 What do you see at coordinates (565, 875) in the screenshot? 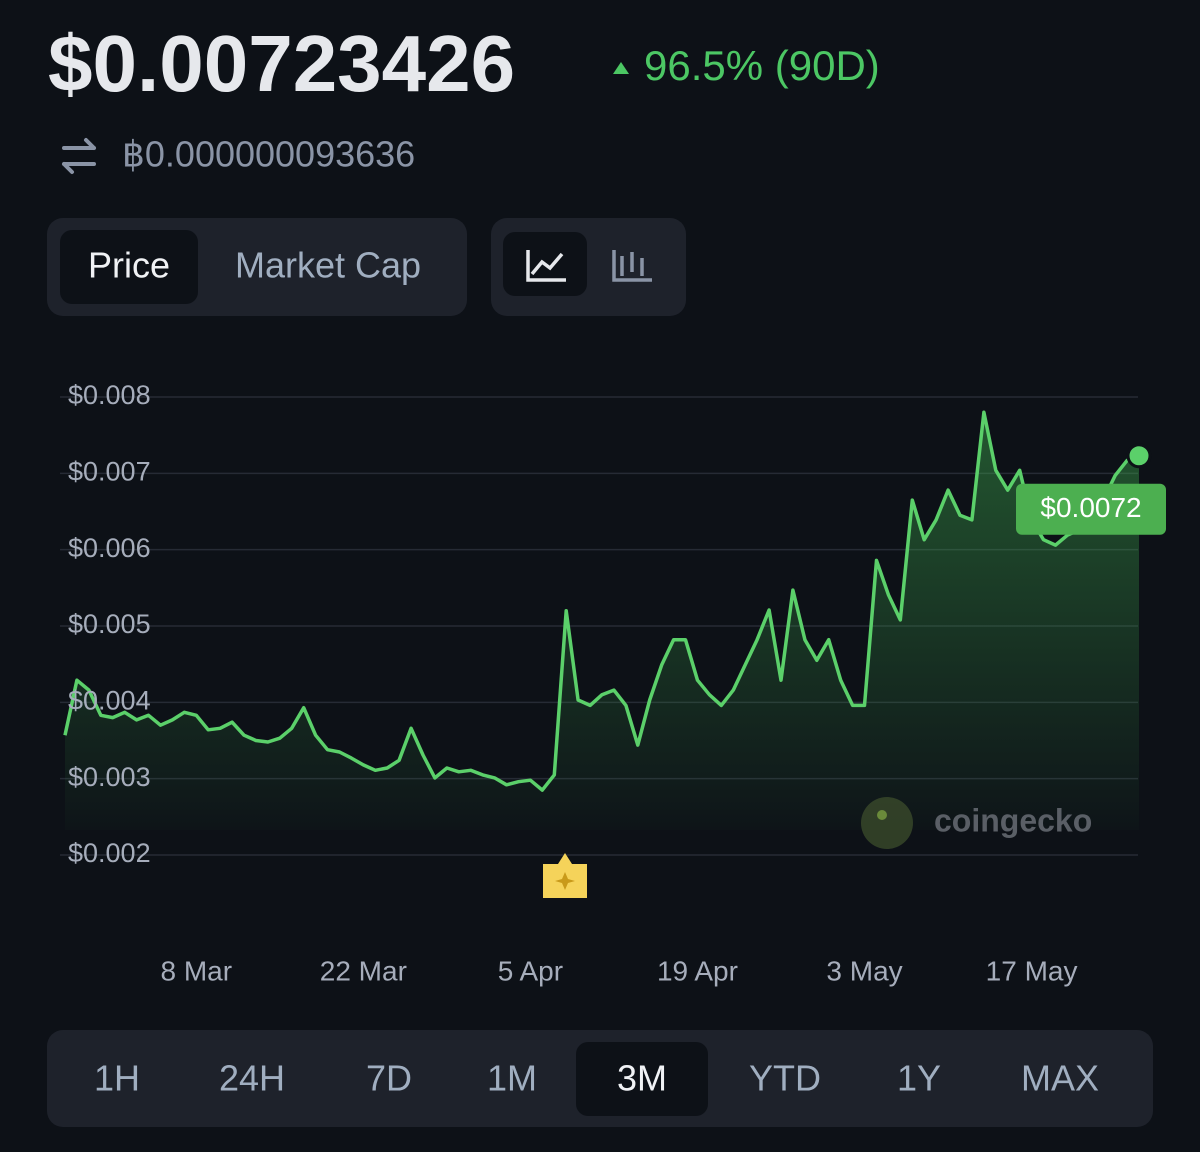
I see `event-marker` at bounding box center [565, 875].